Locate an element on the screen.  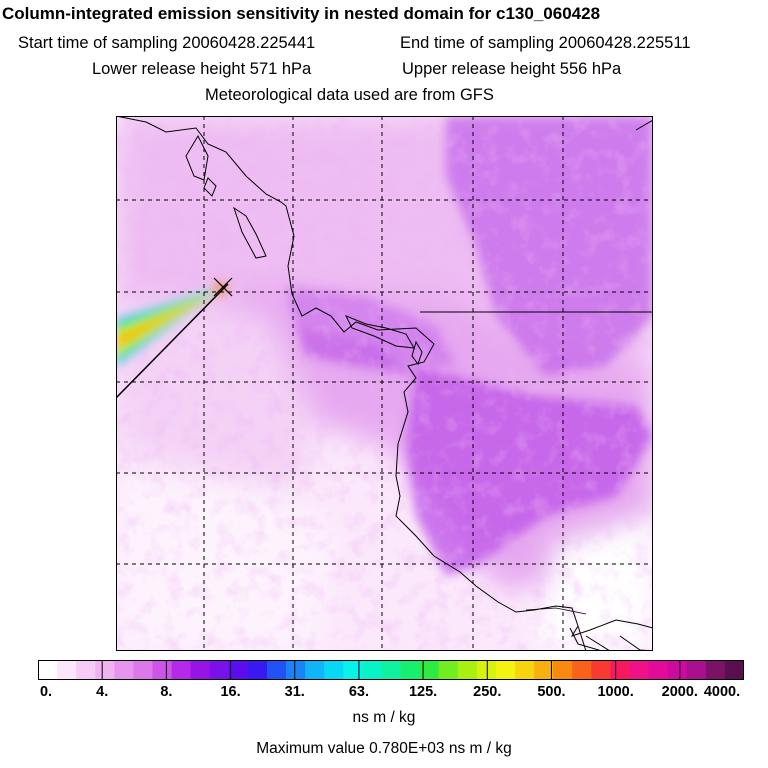
colorbar-tick-label: 125. is located at coordinates (423, 692).